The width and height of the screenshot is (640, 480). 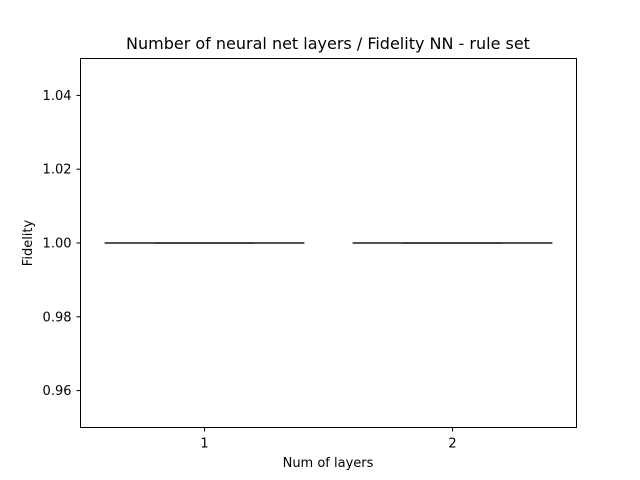 I want to click on y-tick-label: 0.98, so click(x=57, y=317).